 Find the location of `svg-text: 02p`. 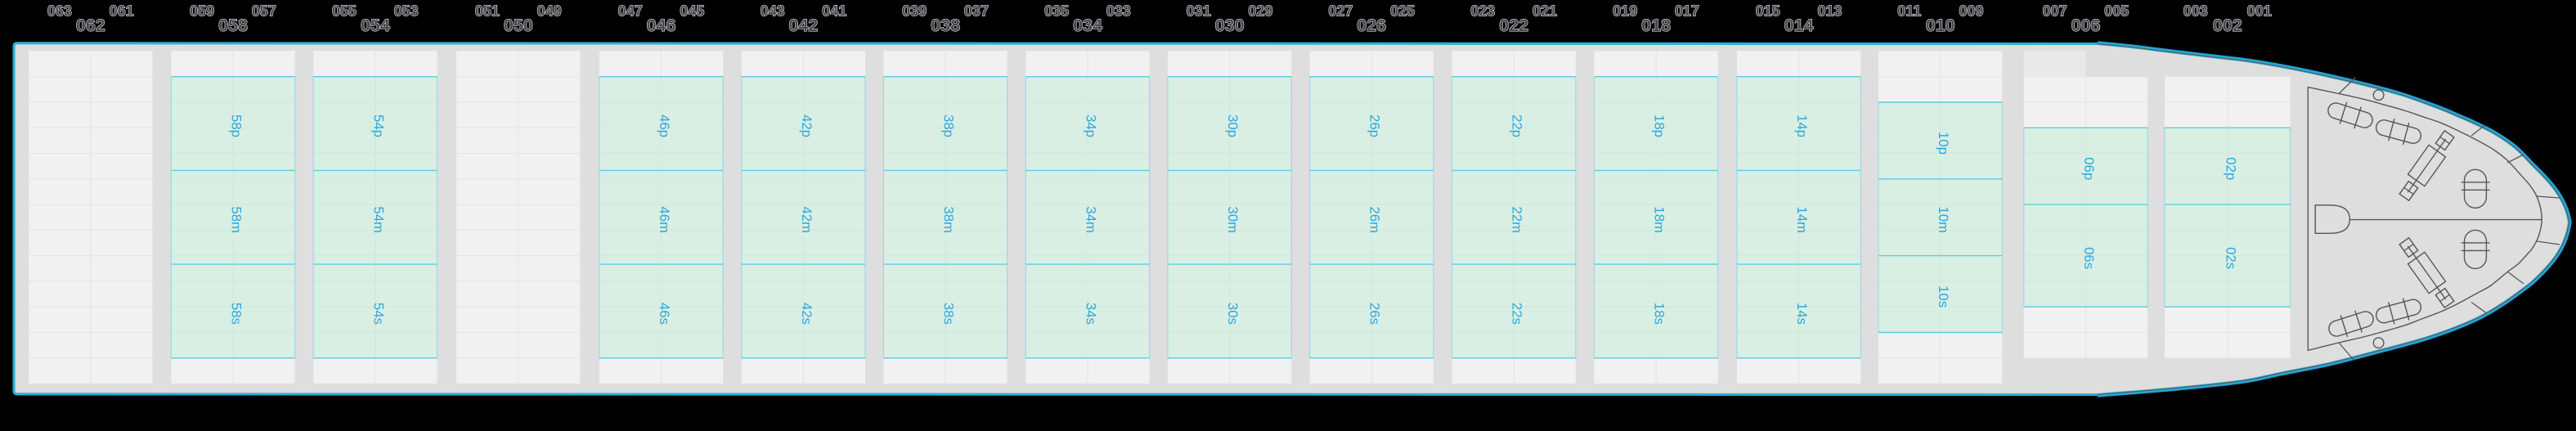

svg-text: 02p is located at coordinates (2230, 168).